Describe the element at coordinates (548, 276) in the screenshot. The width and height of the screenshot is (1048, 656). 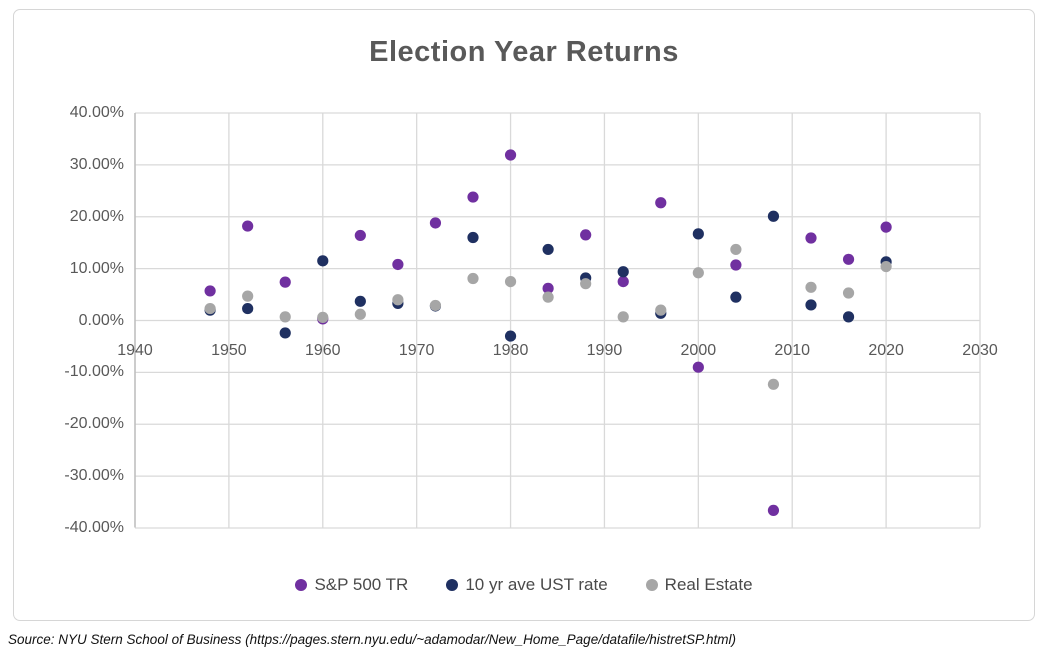
I see `series-1-points` at that location.